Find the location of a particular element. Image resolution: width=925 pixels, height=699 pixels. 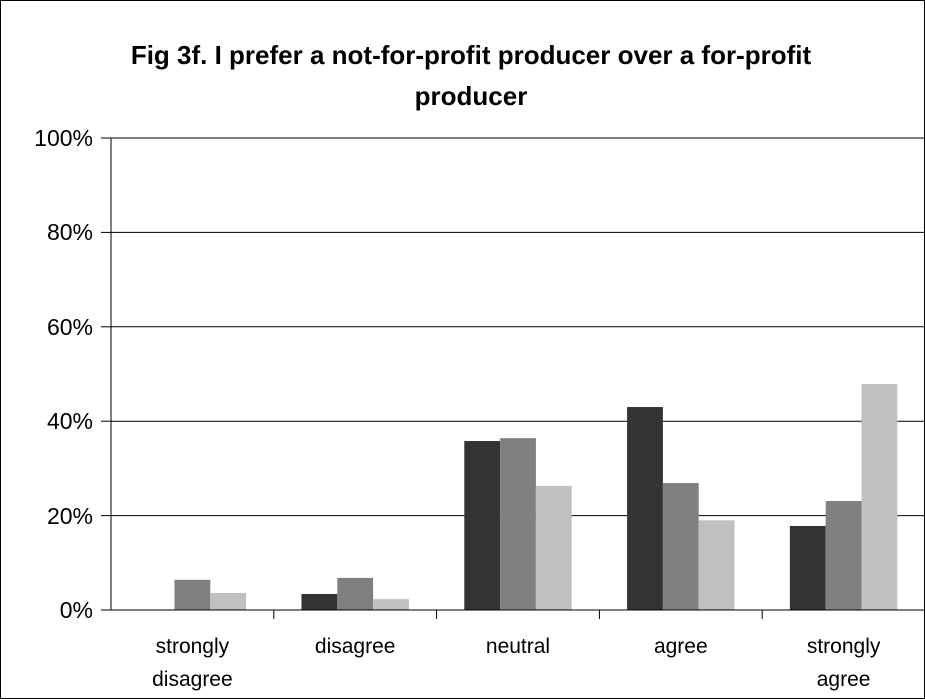

x-tick-label: disagree is located at coordinates (355, 646).